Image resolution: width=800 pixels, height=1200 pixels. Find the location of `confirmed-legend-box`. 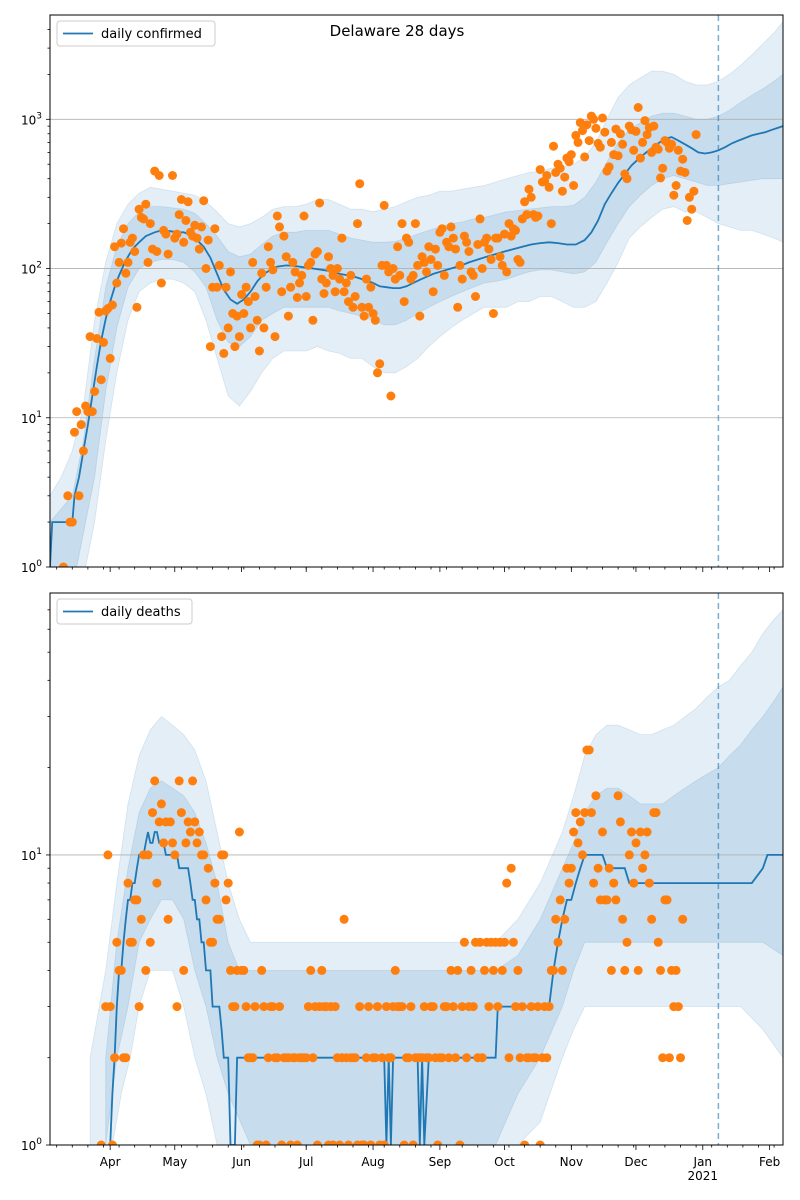

confirmed-legend-box is located at coordinates (136, 33).